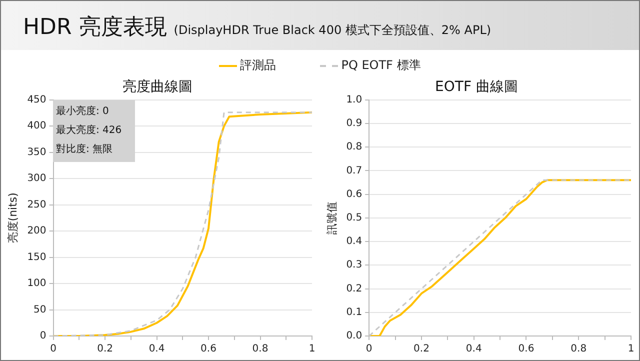  What do you see at coordinates (331, 217) in the screenshot?
I see `y-axis-title: 訊號值` at bounding box center [331, 217].